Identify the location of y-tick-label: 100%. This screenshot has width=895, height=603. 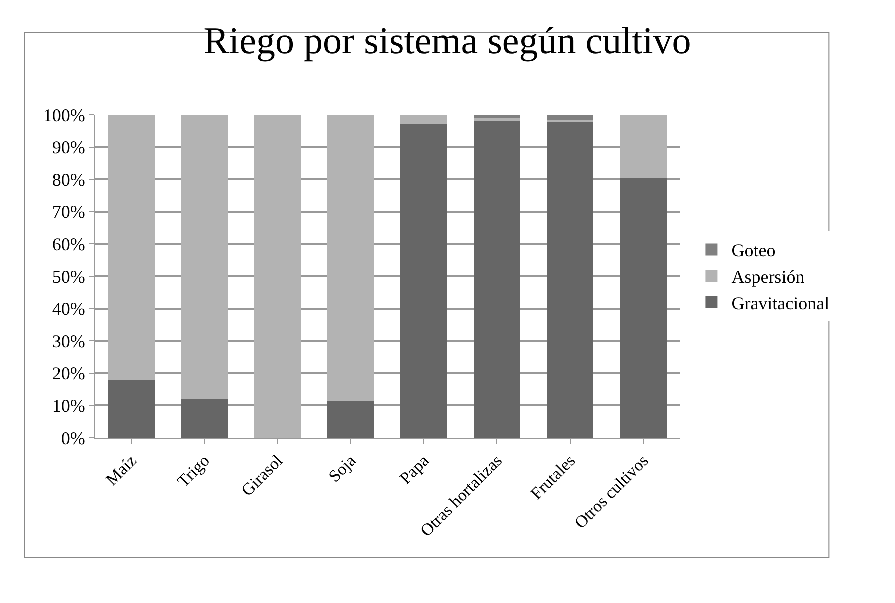
(64, 115).